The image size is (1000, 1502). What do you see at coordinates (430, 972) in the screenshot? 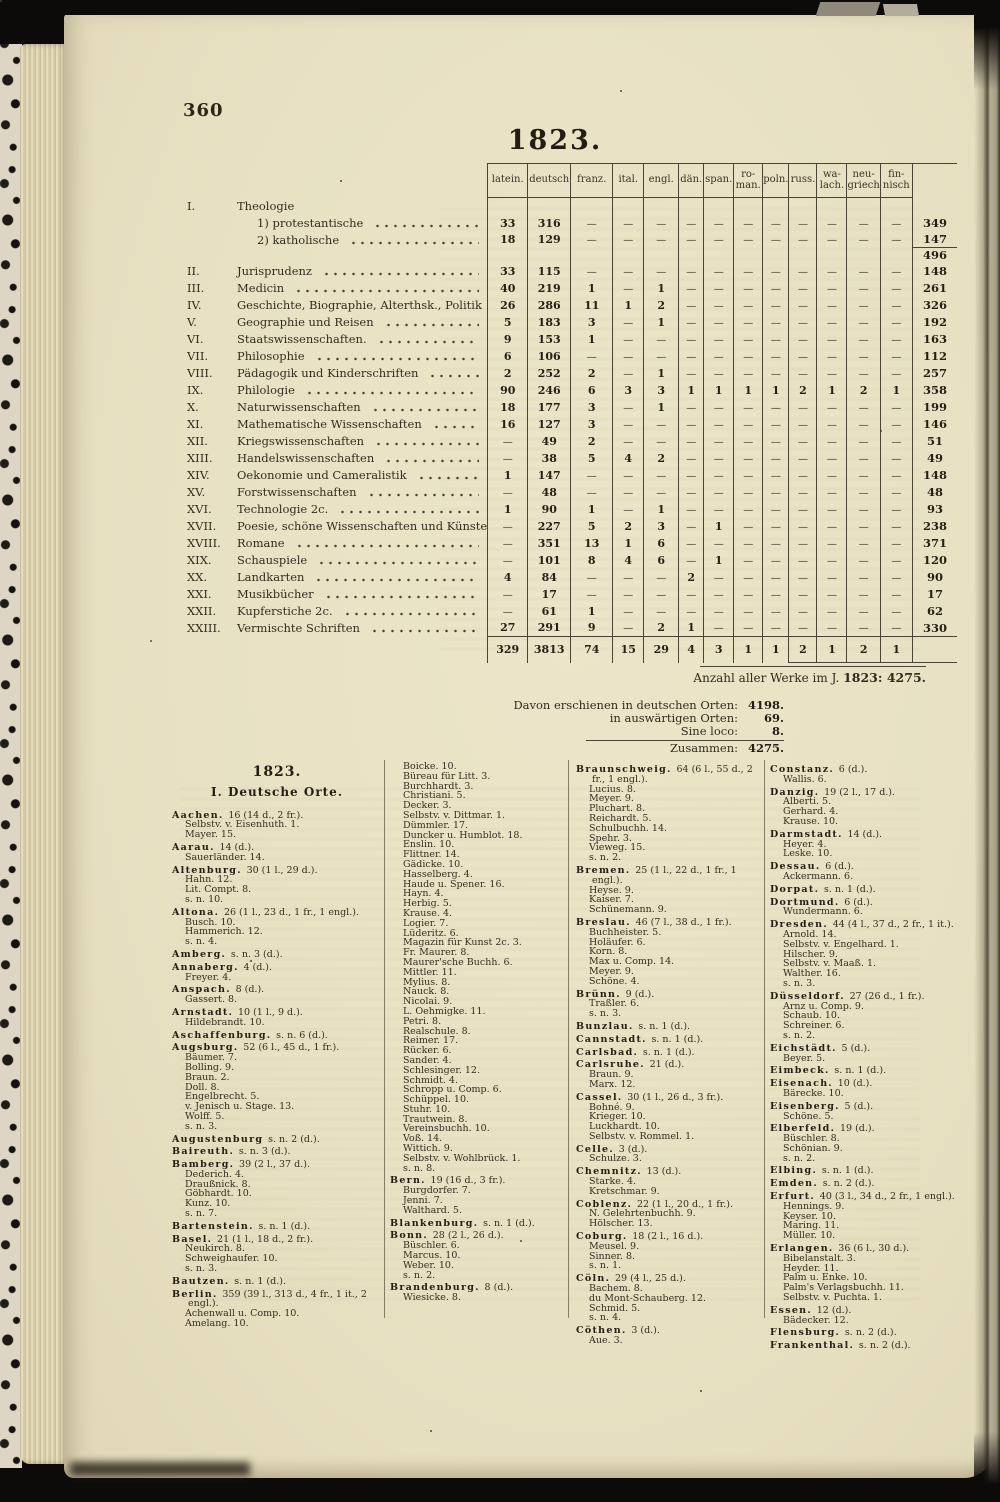
I see `publisher-line: Mittler. 11.` at bounding box center [430, 972].